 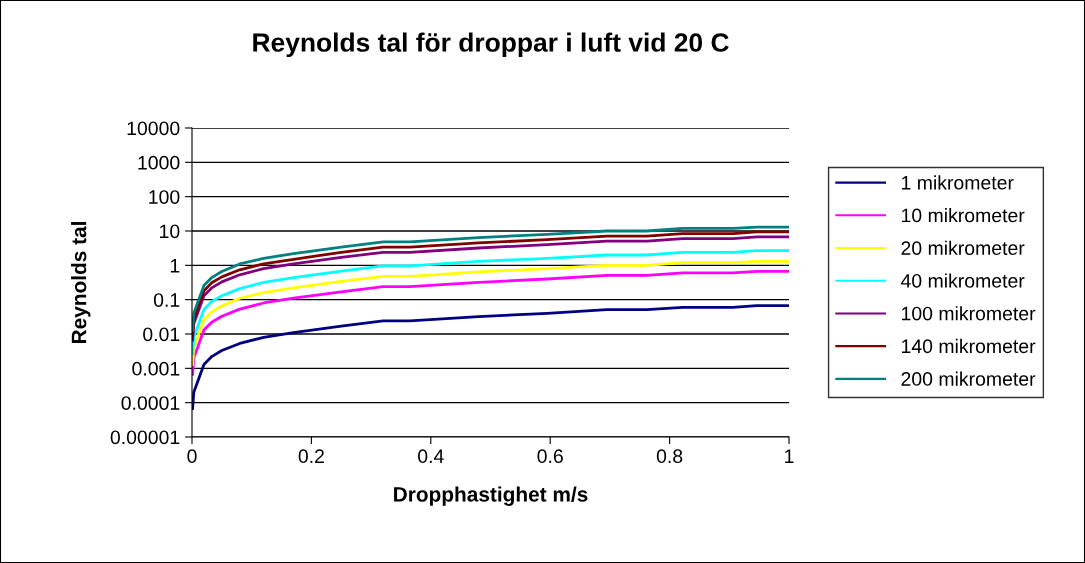 What do you see at coordinates (968, 378) in the screenshot?
I see `legend-label: 200 mikrometer` at bounding box center [968, 378].